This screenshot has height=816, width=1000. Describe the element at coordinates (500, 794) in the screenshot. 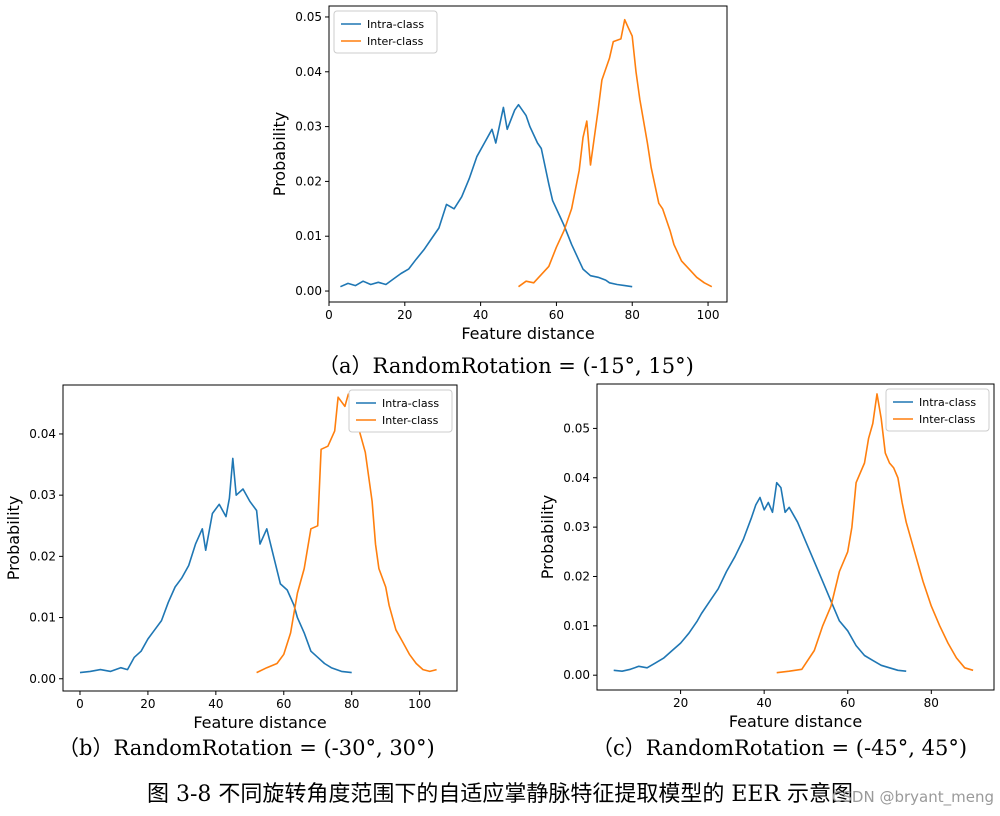

I see `figure-caption: 图 3-8 不同旋转角度范围下的自适应掌静脉特征提取模型的 EER 示意图` at that location.